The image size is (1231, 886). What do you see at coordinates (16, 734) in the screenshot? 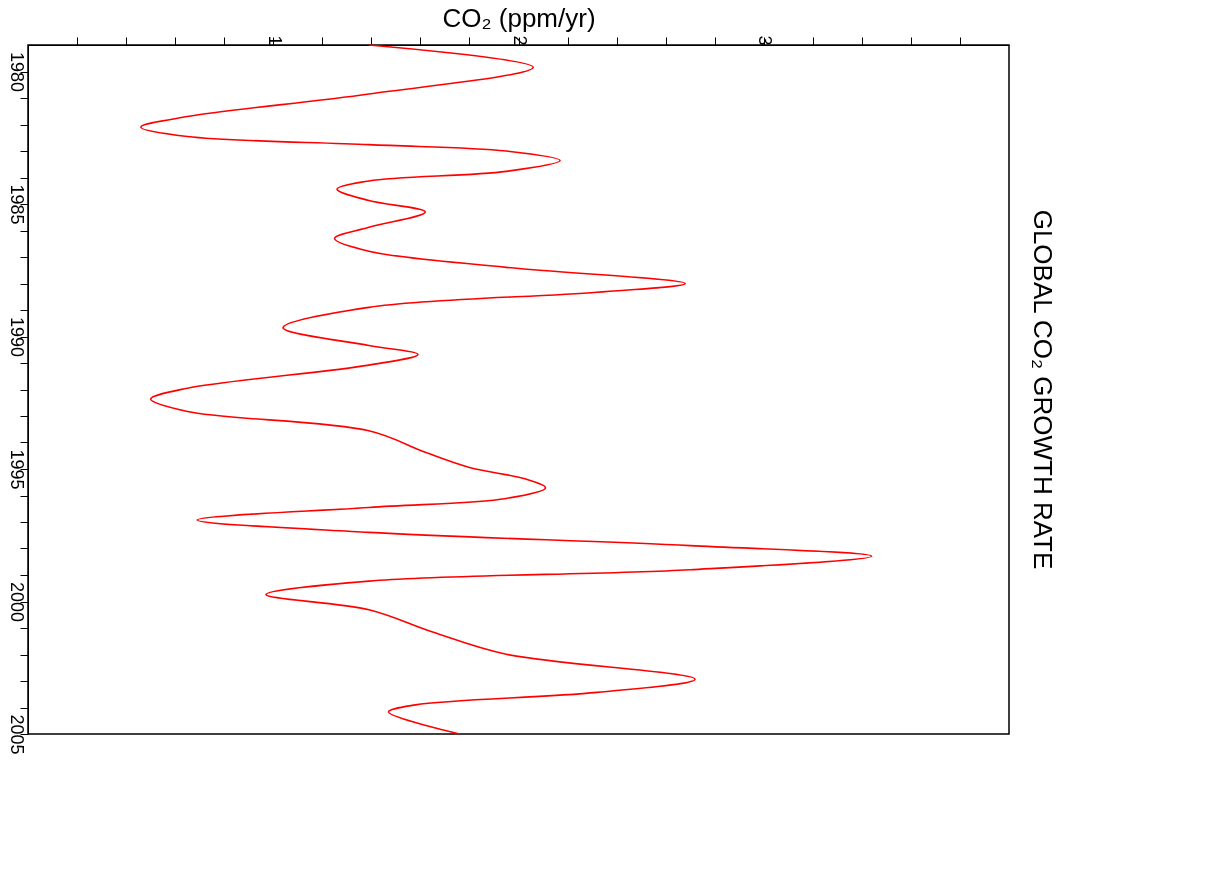
I see `y-tick-label: 2005` at bounding box center [16, 734].